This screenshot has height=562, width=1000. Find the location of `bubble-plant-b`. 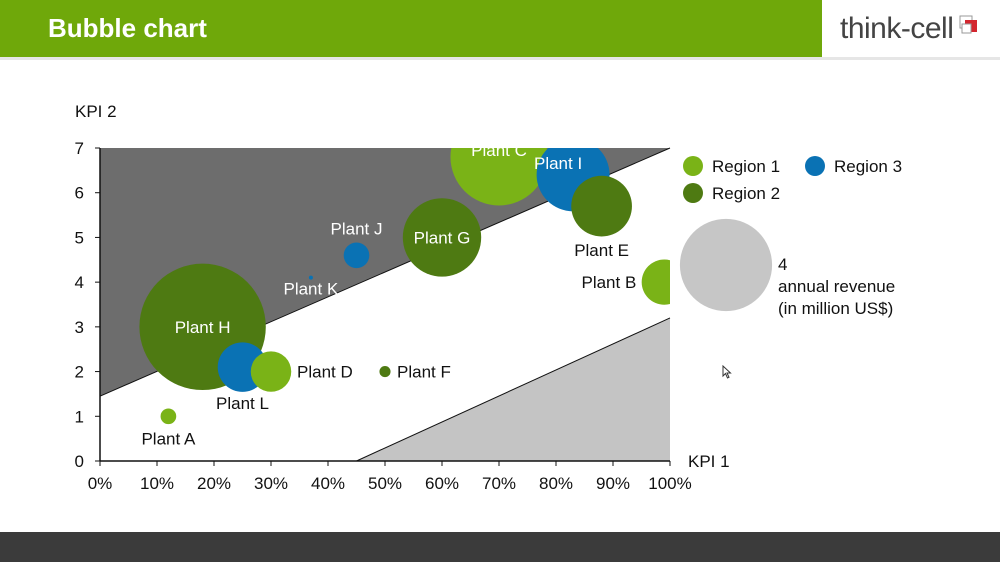

bubble-plant-b is located at coordinates (655, 282).